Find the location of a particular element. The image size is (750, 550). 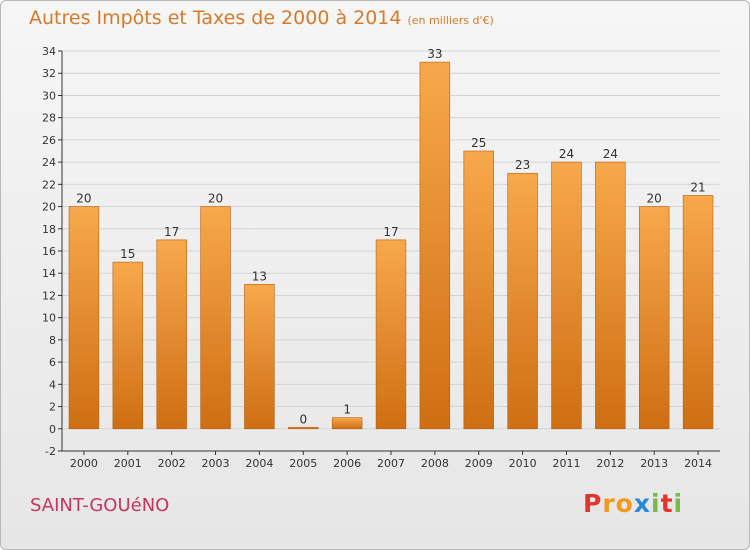

bar-2007 is located at coordinates (391, 334).